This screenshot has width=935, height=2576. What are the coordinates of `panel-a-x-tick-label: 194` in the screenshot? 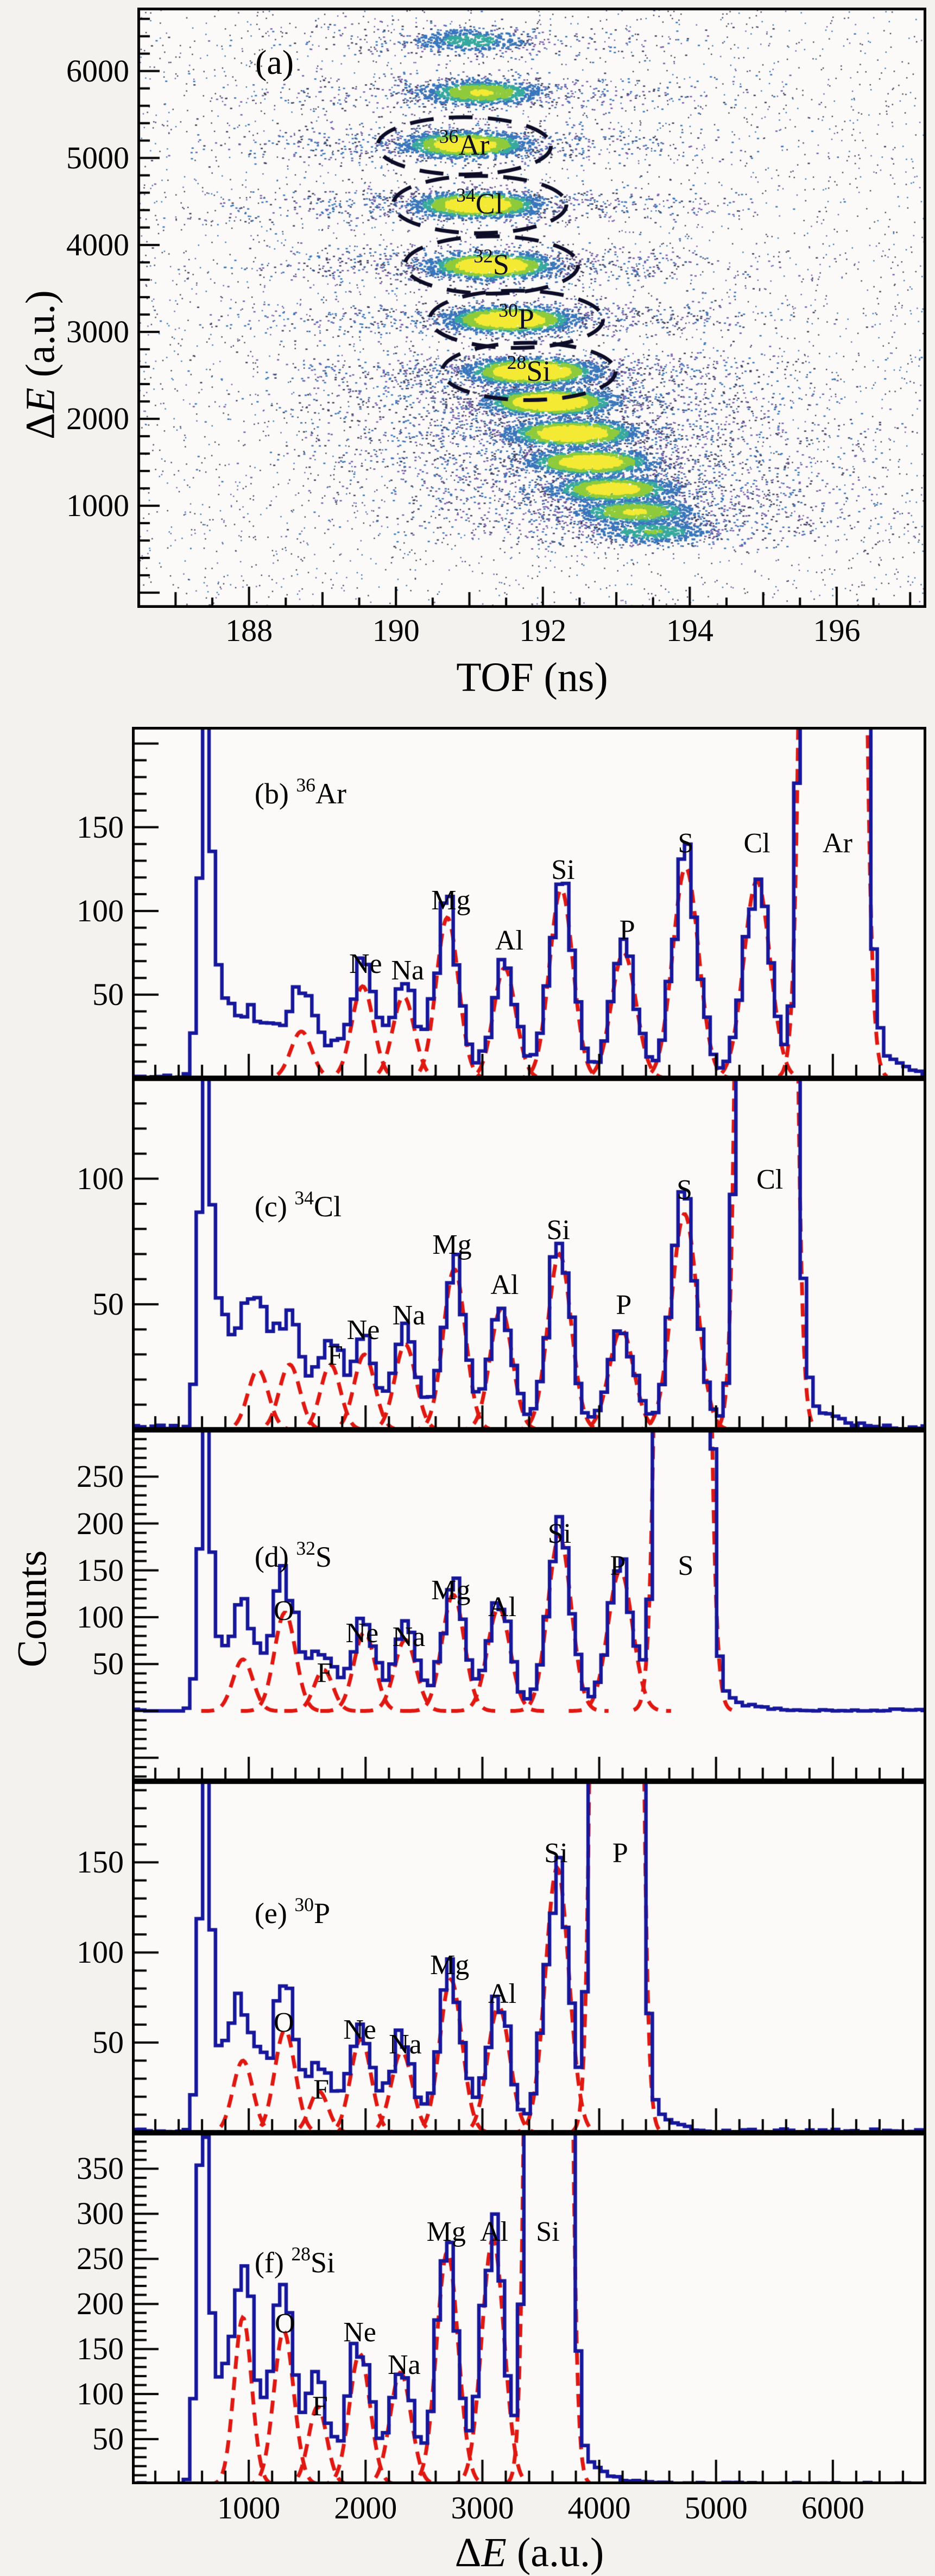 It's located at (689, 630).